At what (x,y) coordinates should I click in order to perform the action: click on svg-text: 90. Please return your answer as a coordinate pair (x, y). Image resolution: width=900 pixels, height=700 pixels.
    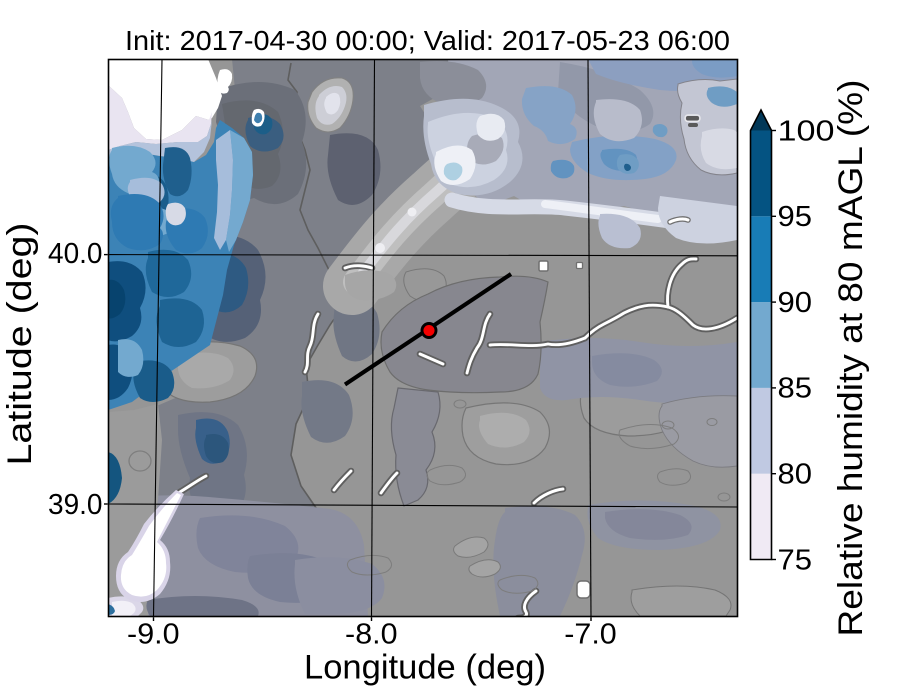
    Looking at the image, I should click on (795, 303).